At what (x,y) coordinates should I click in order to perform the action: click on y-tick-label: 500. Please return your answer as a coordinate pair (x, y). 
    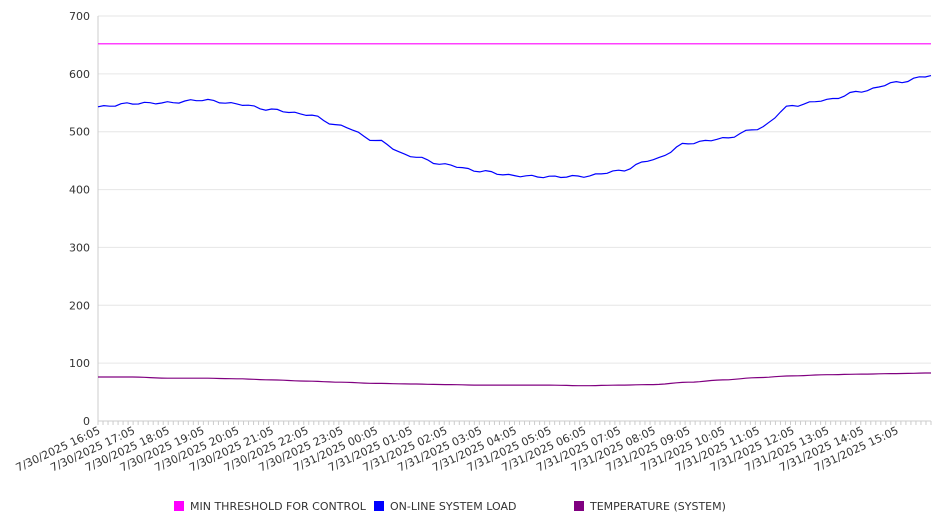
    Looking at the image, I should click on (79, 132).